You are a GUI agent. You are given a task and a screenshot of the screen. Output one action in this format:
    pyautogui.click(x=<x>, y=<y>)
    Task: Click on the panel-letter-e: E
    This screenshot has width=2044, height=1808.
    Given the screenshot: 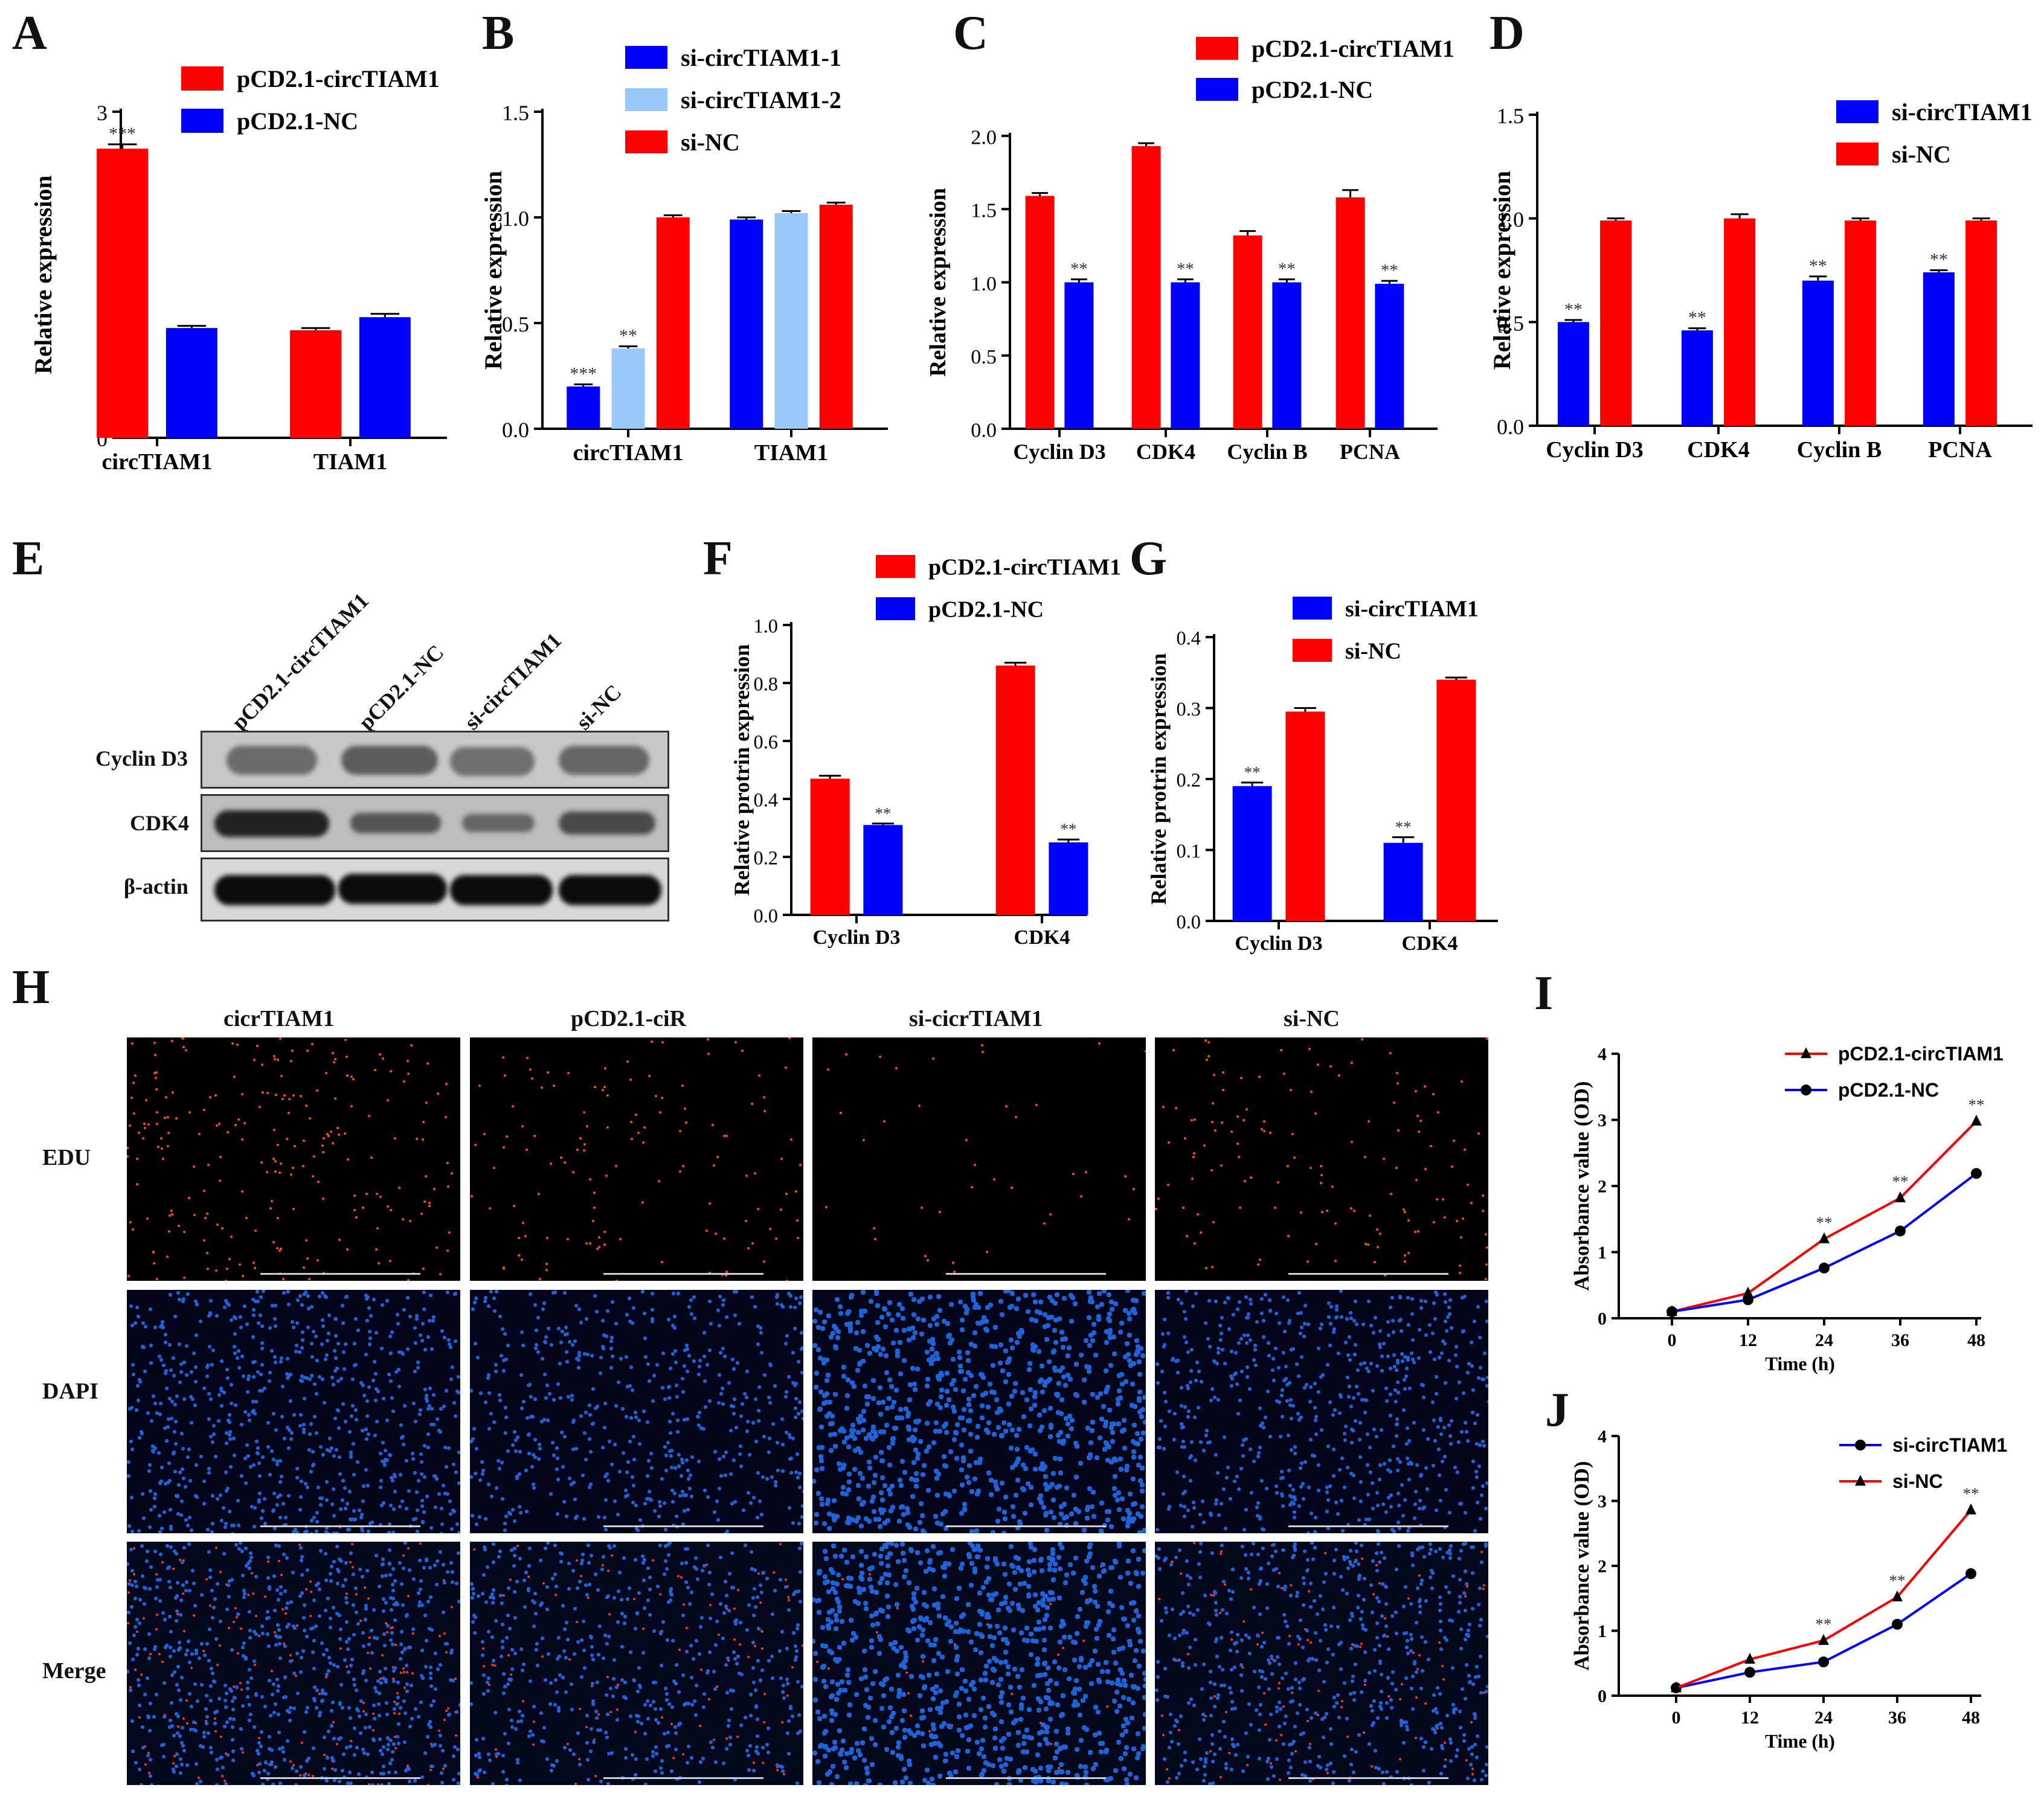 What is the action you would take?
    pyautogui.click(x=29, y=558)
    